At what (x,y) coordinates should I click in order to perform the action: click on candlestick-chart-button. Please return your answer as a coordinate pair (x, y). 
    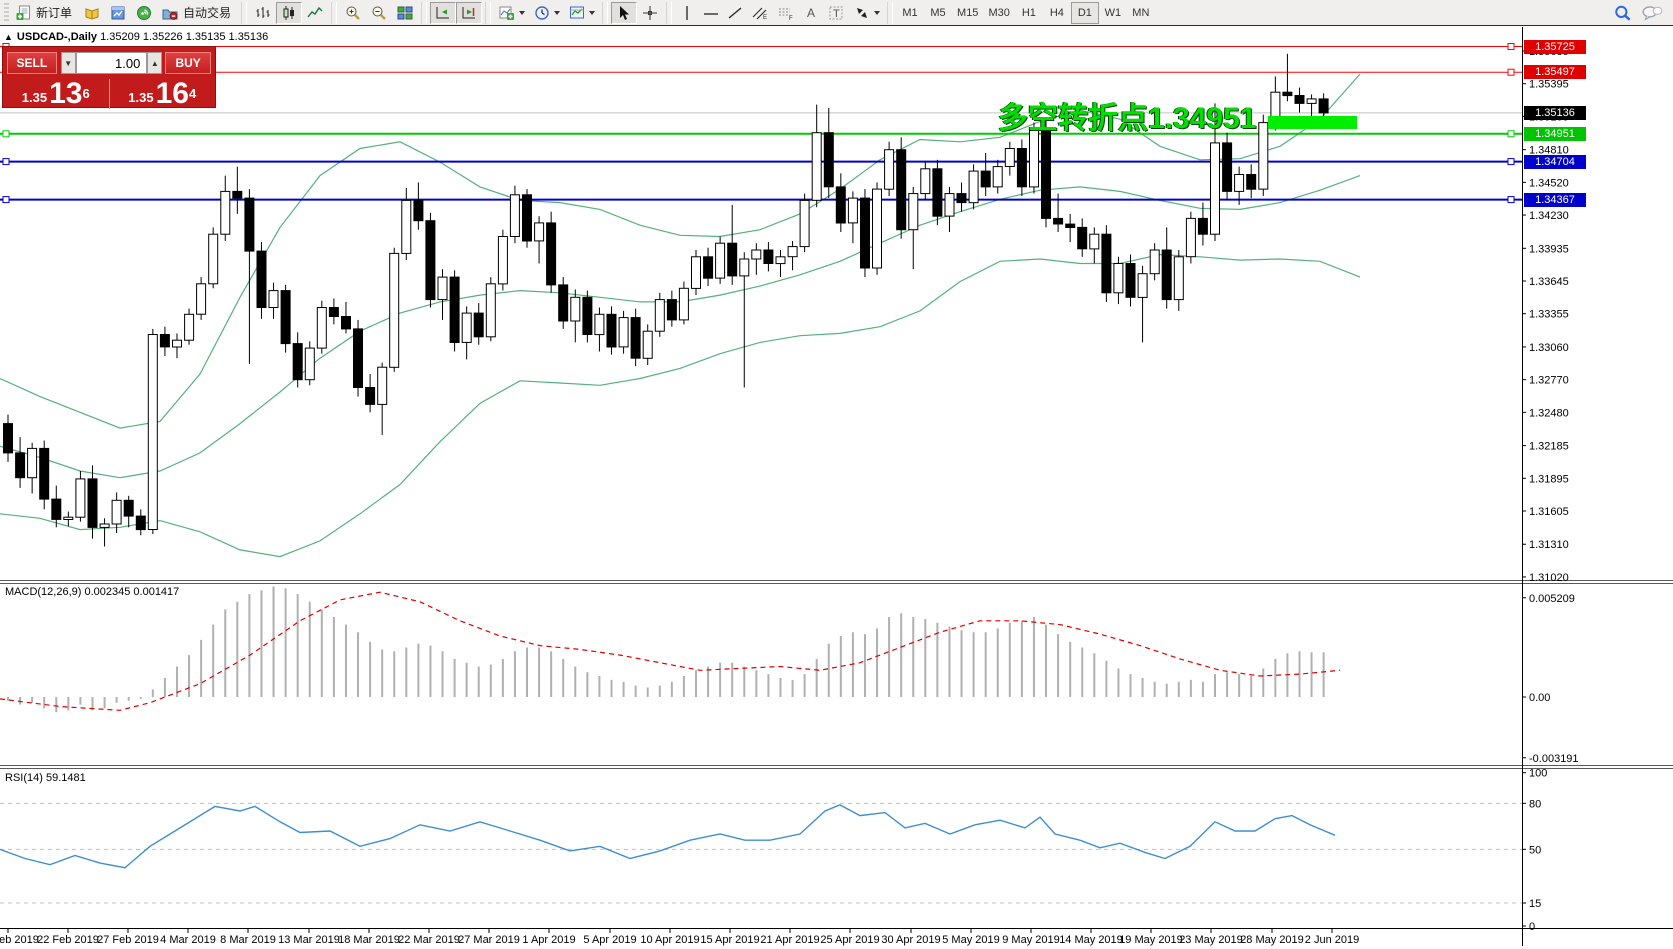
    Looking at the image, I should click on (289, 12).